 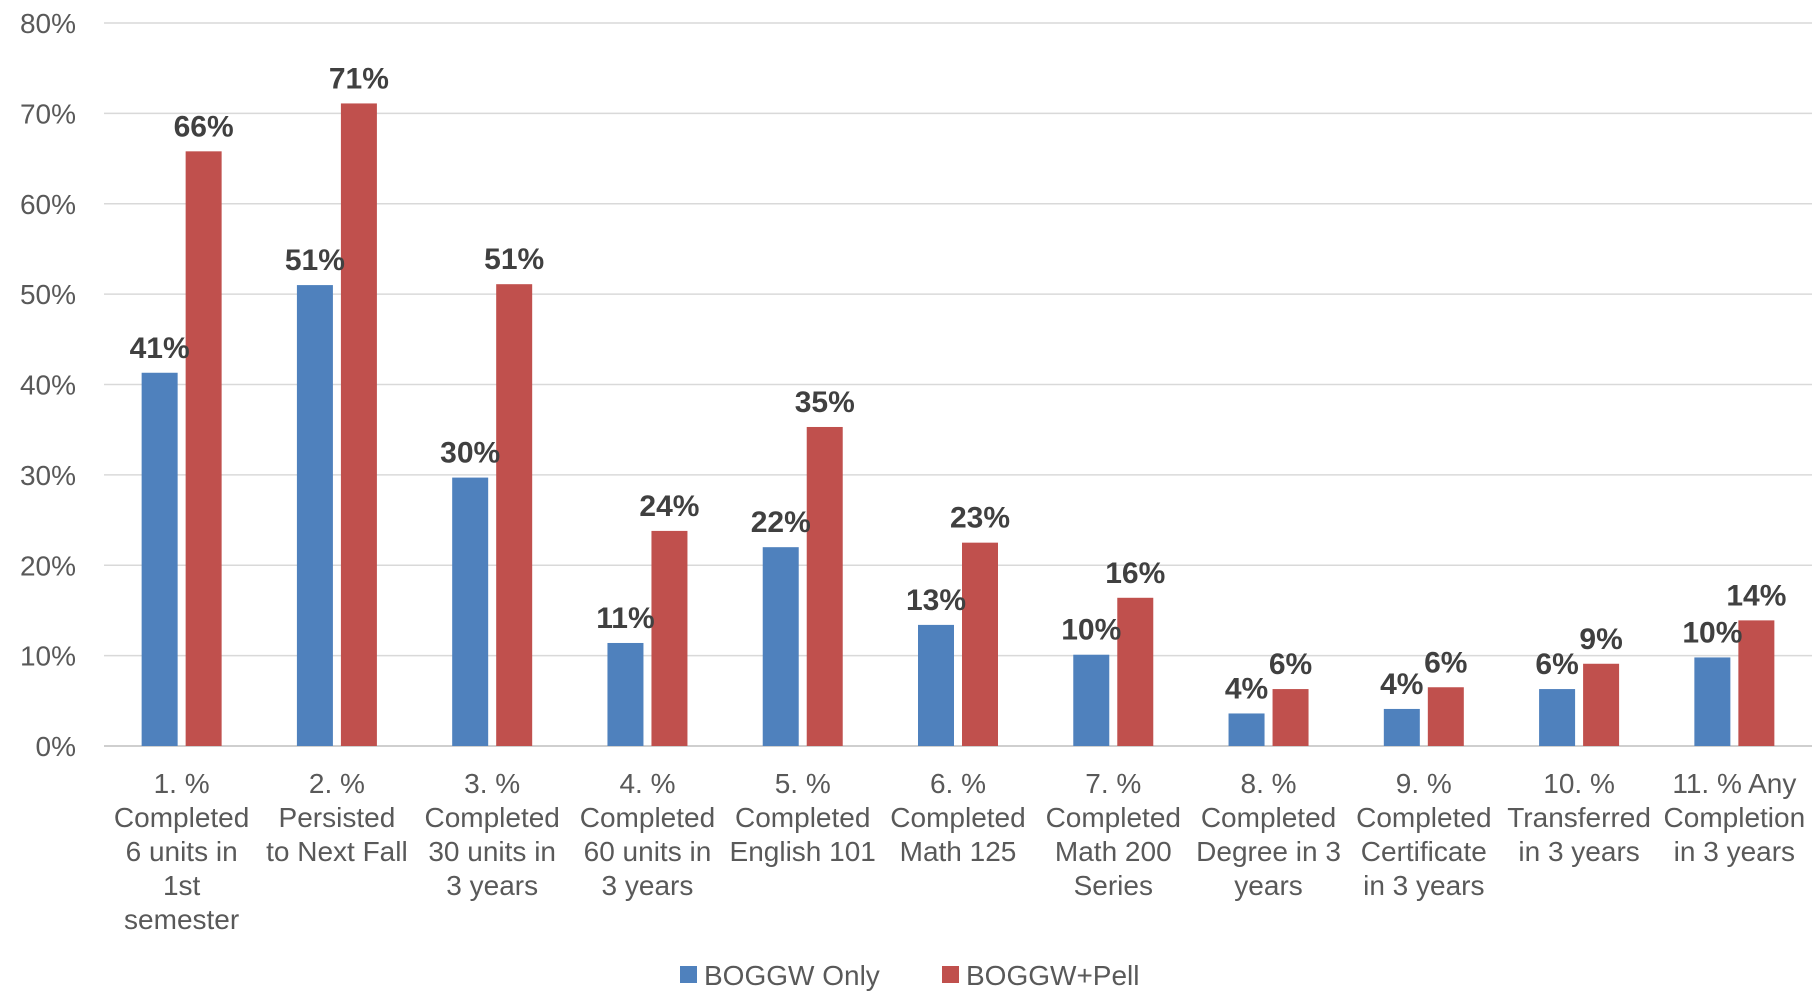 I want to click on category-label-line: semester, so click(x=181, y=919).